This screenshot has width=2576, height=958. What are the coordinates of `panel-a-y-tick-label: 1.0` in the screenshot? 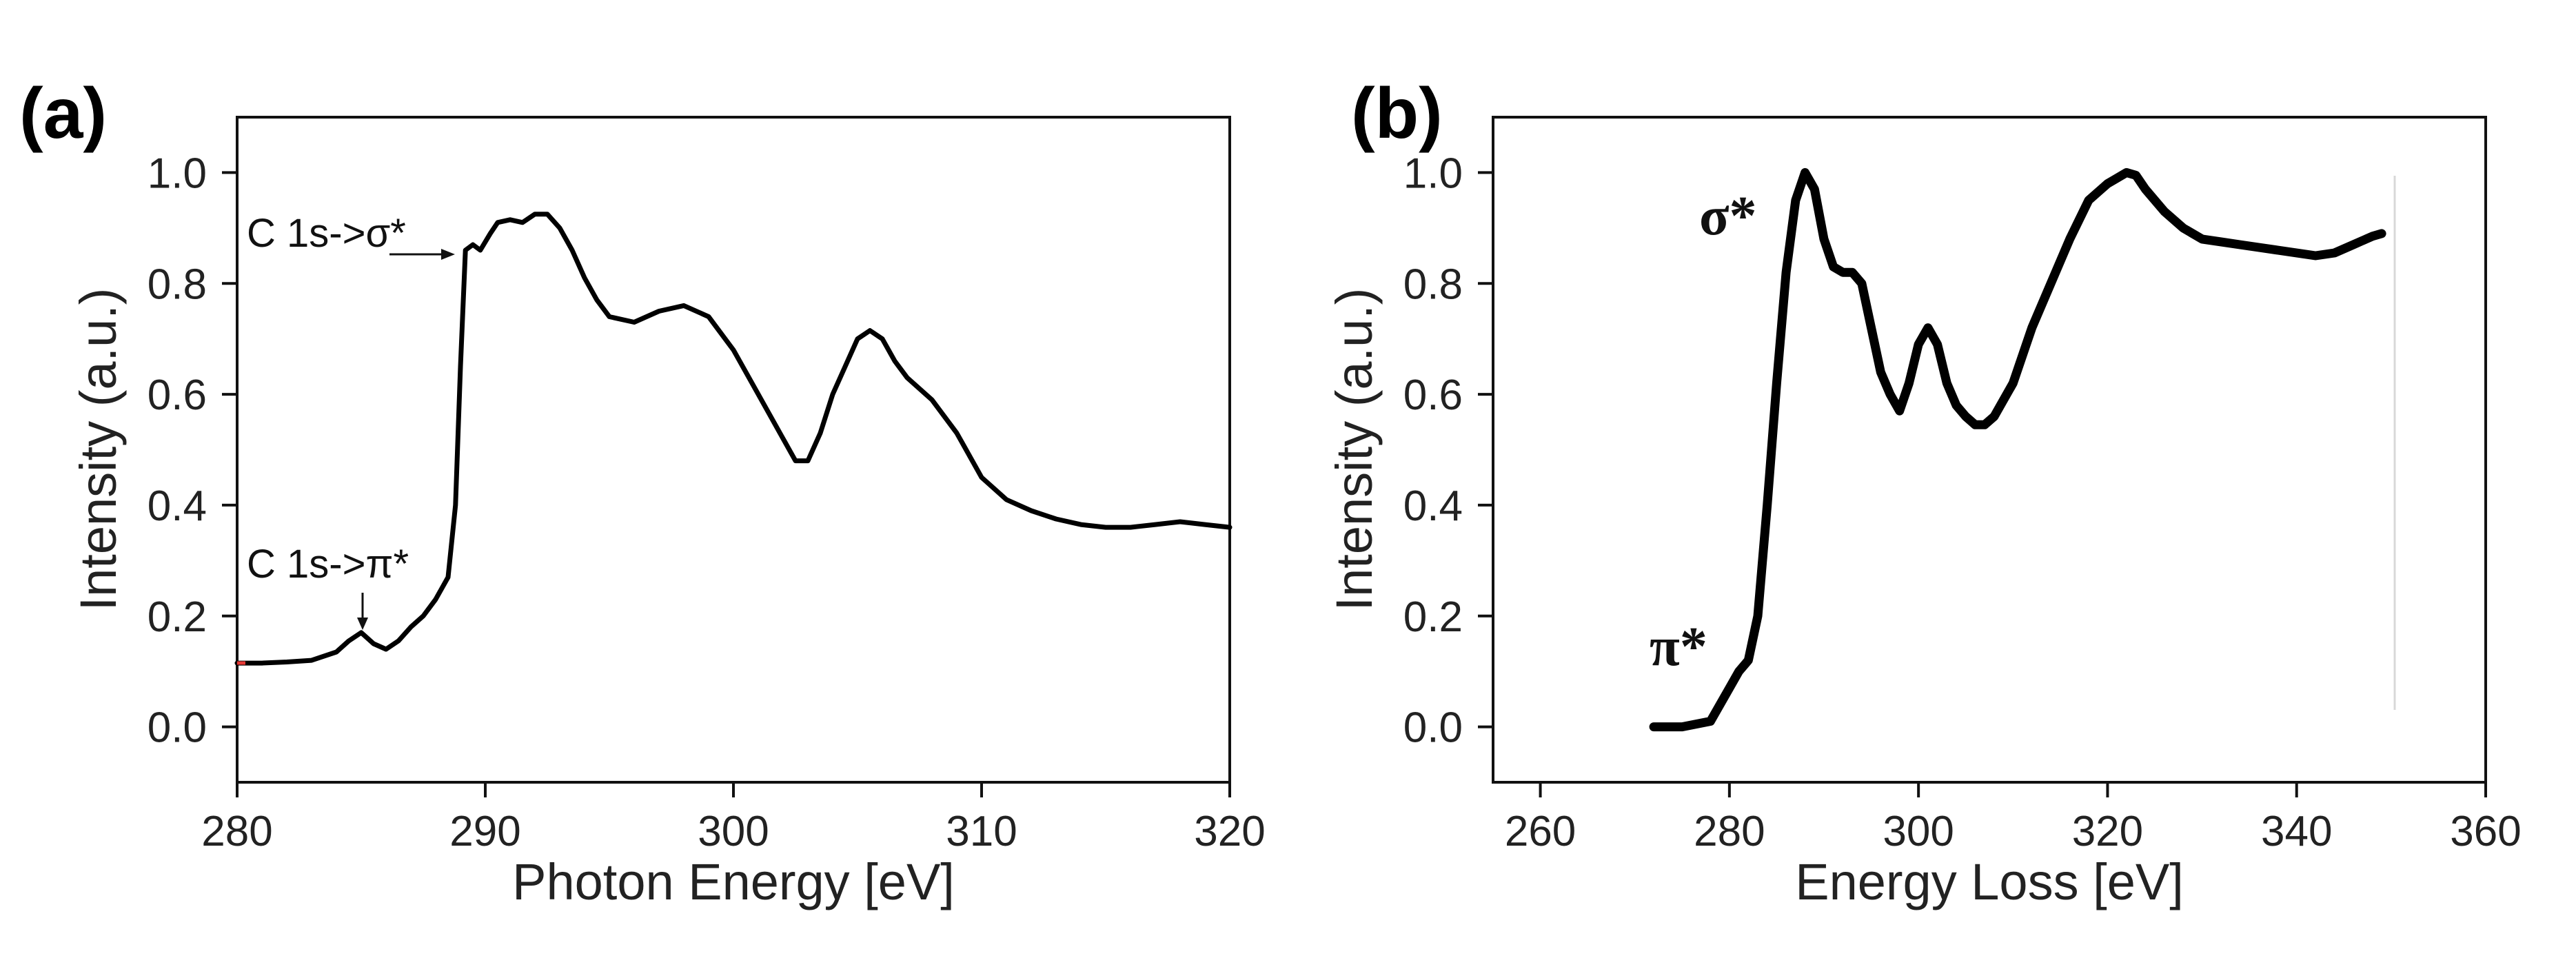 It's located at (177, 173).